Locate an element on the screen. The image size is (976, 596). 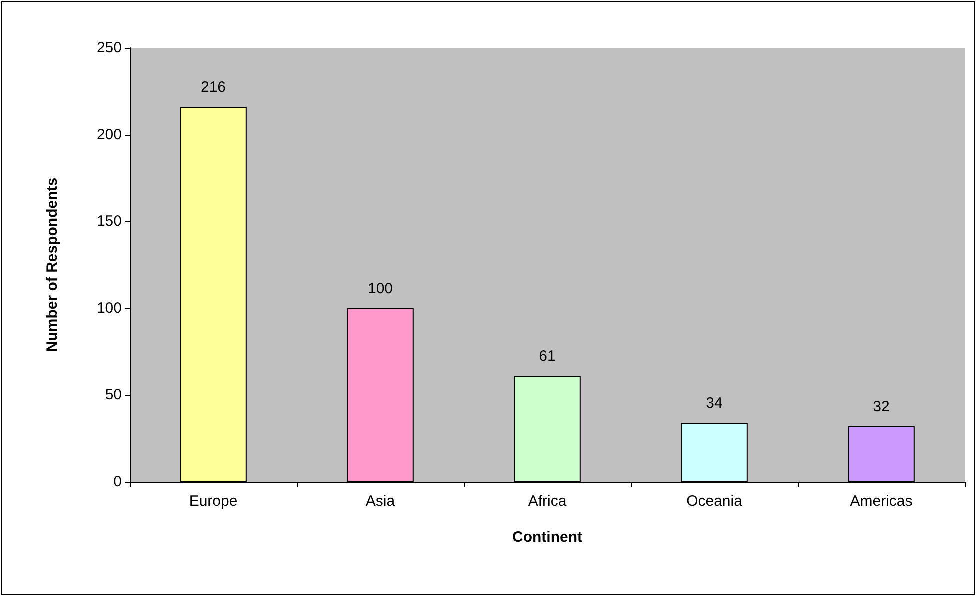
x-tick-label: Asia is located at coordinates (381, 501).